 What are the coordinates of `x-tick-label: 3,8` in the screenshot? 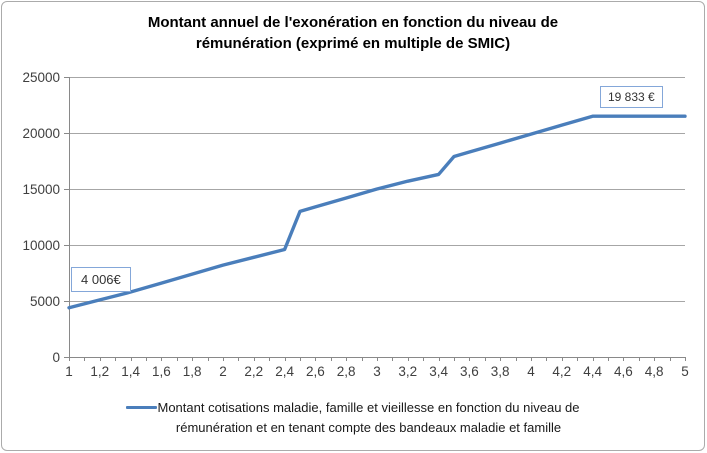 It's located at (500, 371).